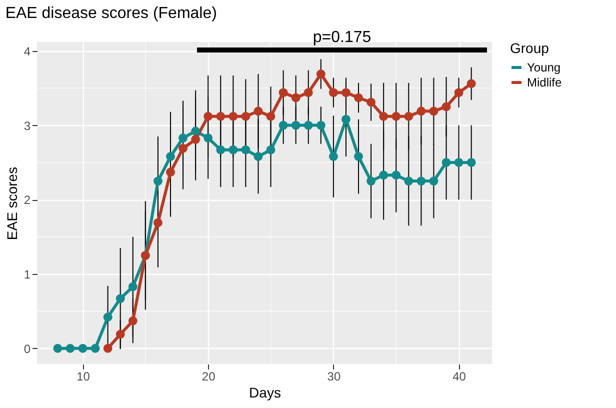 This screenshot has width=616, height=408. I want to click on chart-title: EAE disease scores (Female), so click(111, 13).